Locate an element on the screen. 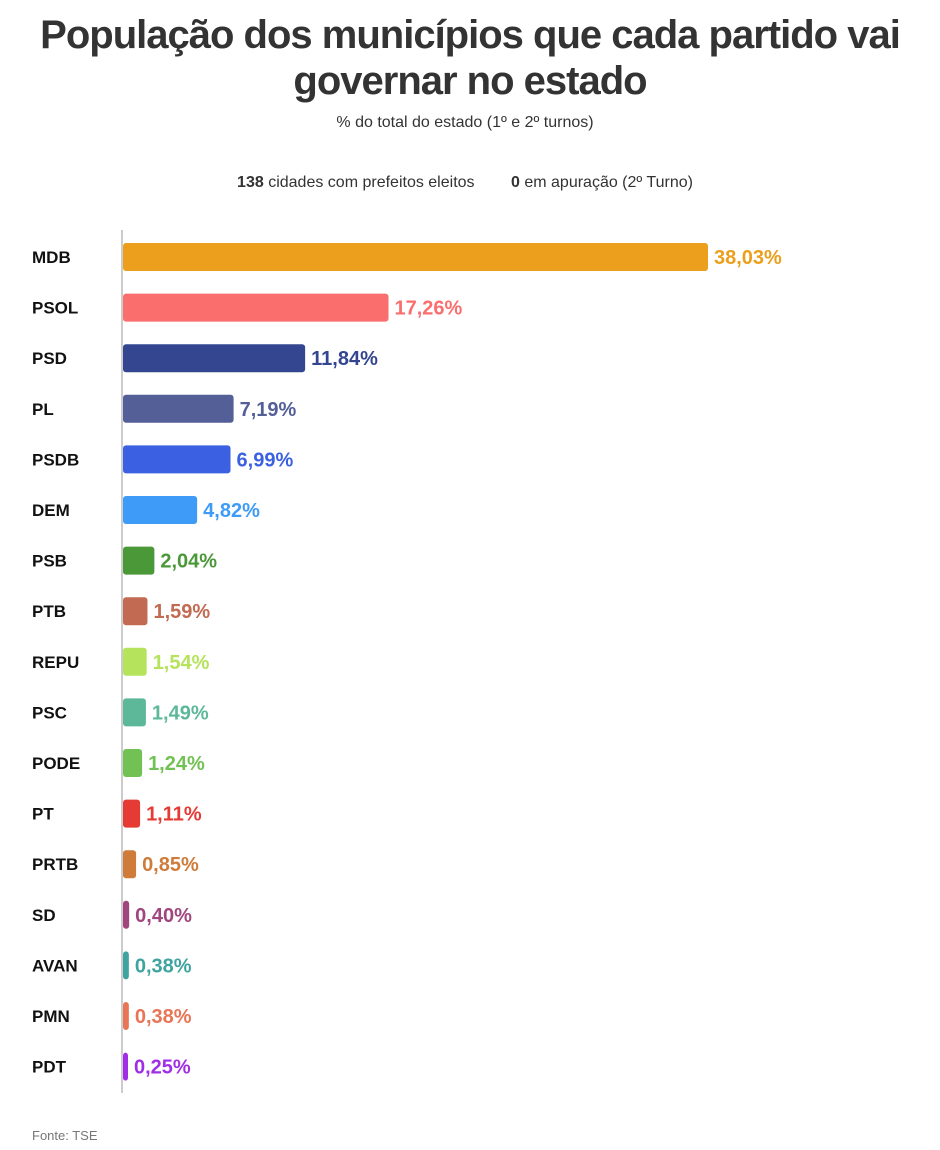  category-label: REPU is located at coordinates (55, 662).